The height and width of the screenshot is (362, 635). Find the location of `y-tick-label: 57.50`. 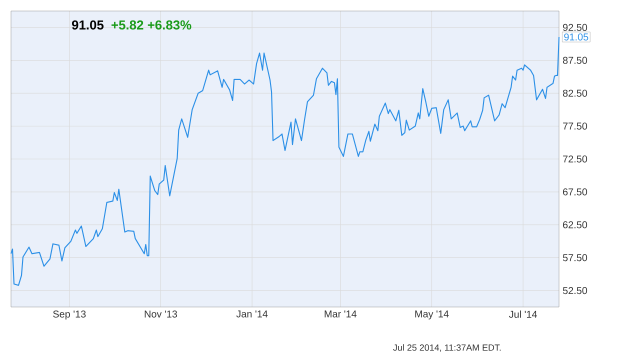

y-tick-label: 57.50 is located at coordinates (575, 258).